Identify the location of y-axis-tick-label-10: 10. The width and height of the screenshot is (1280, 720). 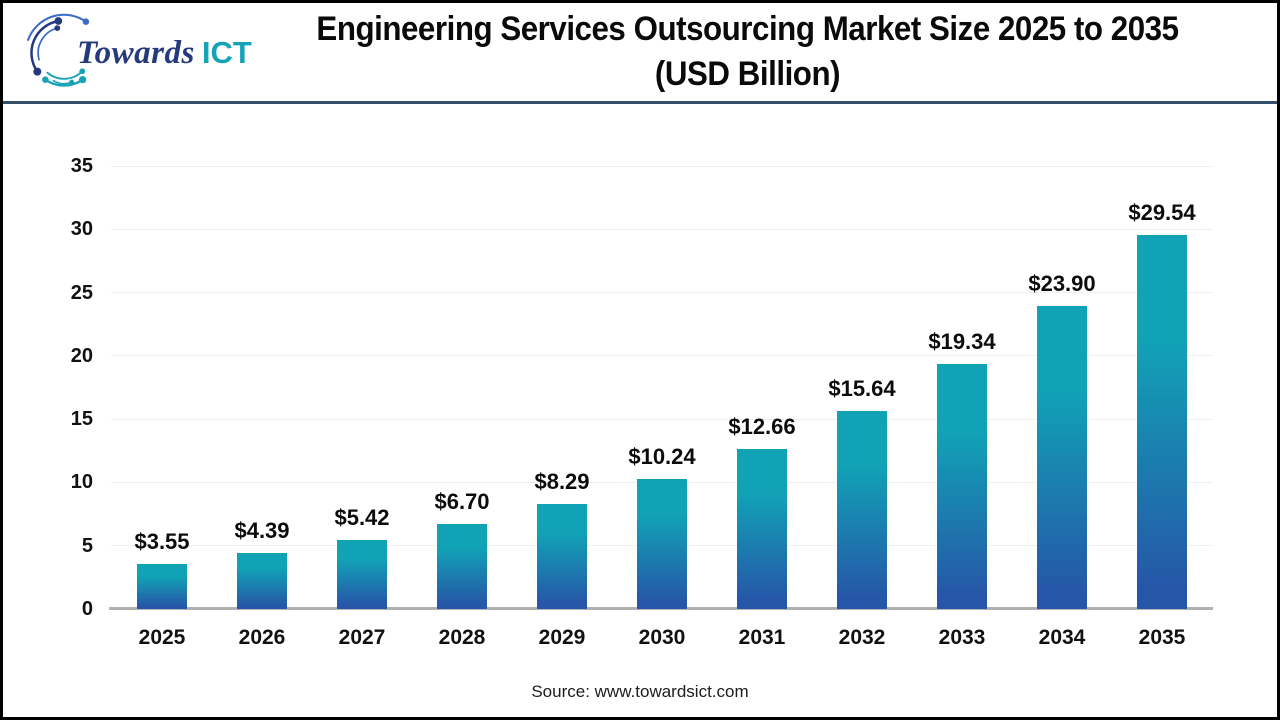
(81, 482).